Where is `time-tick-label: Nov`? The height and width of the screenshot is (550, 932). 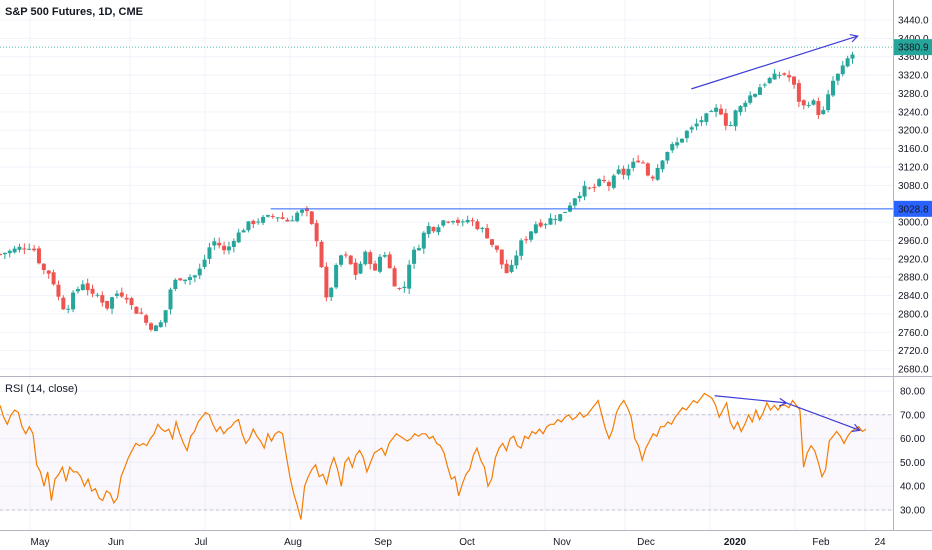
time-tick-label: Nov is located at coordinates (562, 542).